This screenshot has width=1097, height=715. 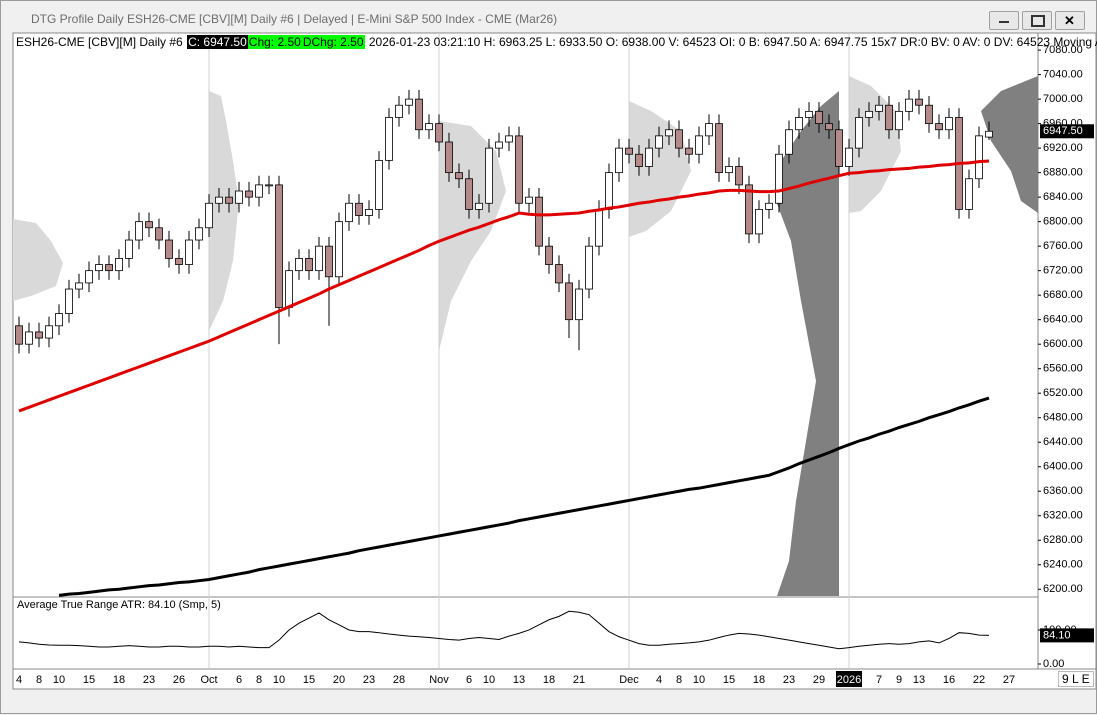 What do you see at coordinates (99, 42) in the screenshot?
I see `symbol: ESH26-CME [CBV][M] Daily #6` at bounding box center [99, 42].